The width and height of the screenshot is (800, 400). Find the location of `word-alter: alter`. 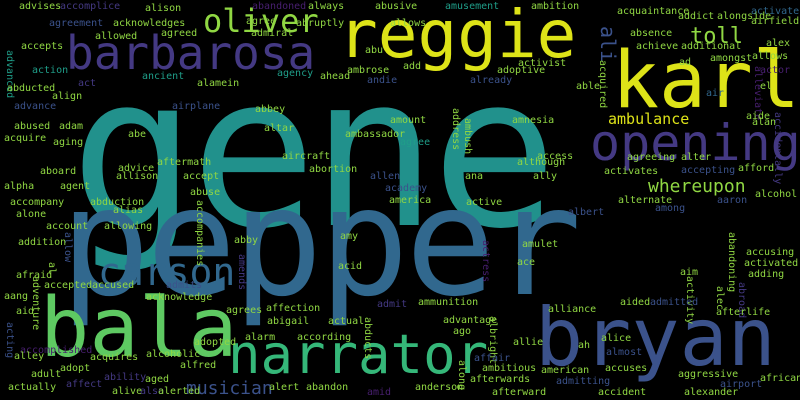

word-alter: alter is located at coordinates (696, 157).